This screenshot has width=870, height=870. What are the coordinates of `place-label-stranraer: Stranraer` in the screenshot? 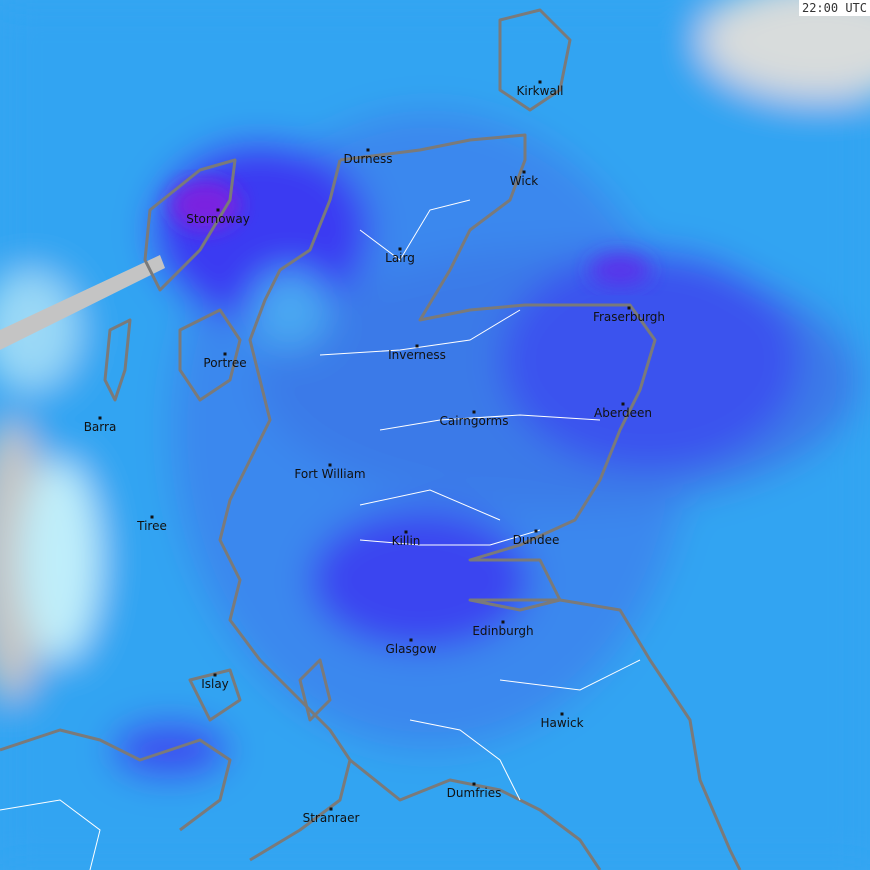 It's located at (331, 818).